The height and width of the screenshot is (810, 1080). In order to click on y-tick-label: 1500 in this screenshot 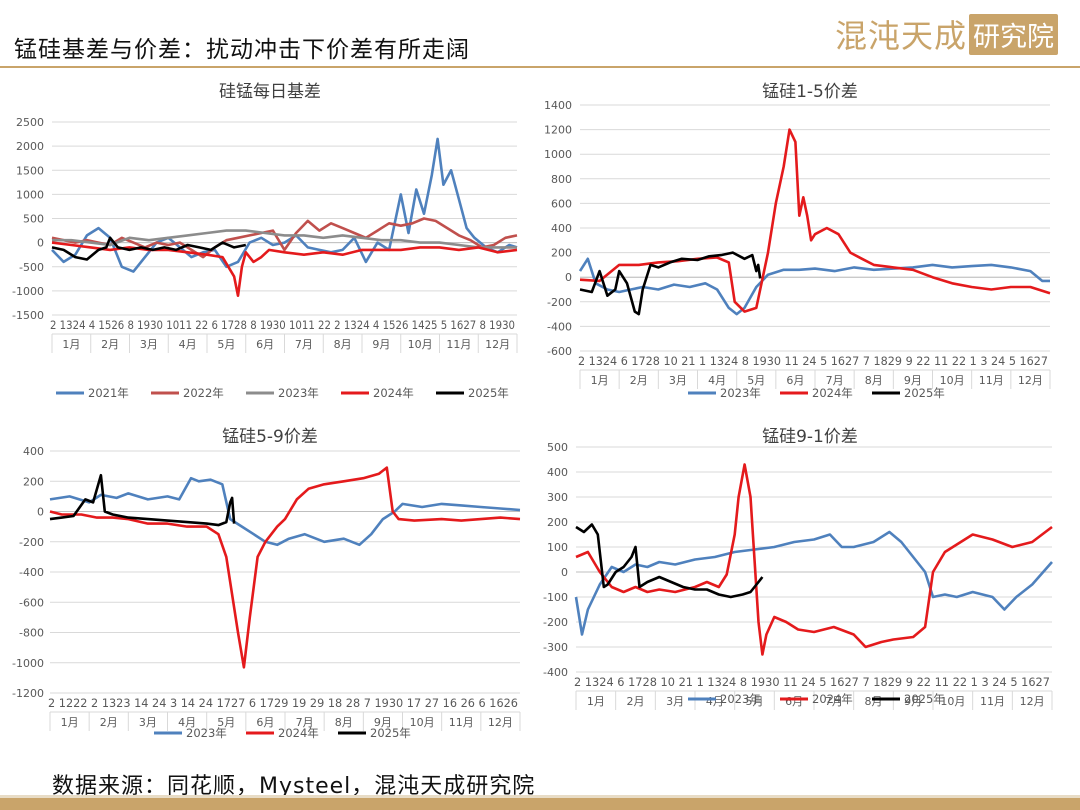, I will do `click(30, 170)`.